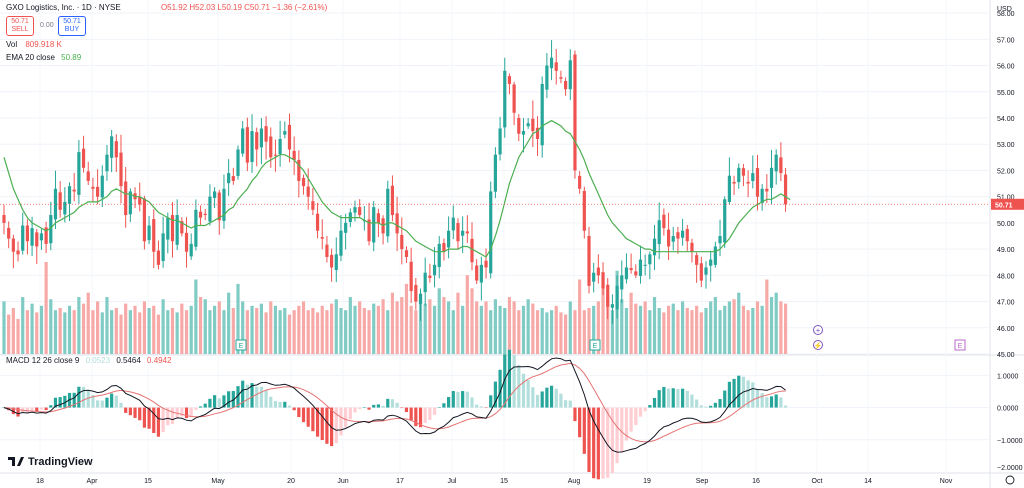  What do you see at coordinates (98, 360) in the screenshot?
I see `macd-hist-value: 0.0523` at bounding box center [98, 360].